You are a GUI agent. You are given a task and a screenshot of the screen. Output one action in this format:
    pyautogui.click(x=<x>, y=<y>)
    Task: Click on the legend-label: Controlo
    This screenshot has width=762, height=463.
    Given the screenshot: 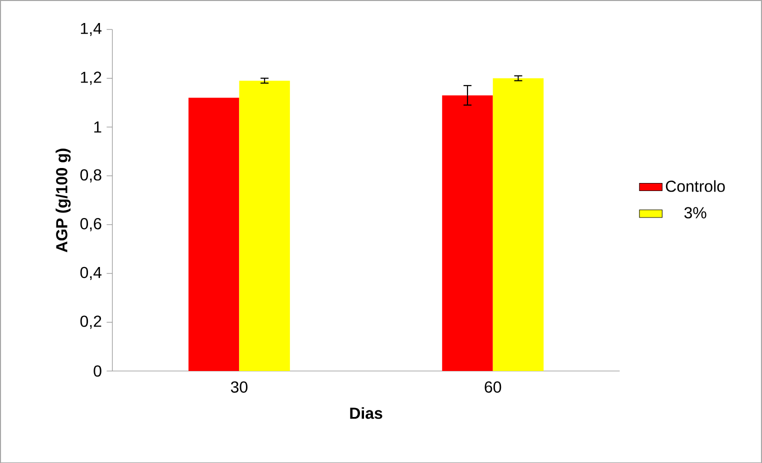 What is the action you would take?
    pyautogui.click(x=695, y=186)
    